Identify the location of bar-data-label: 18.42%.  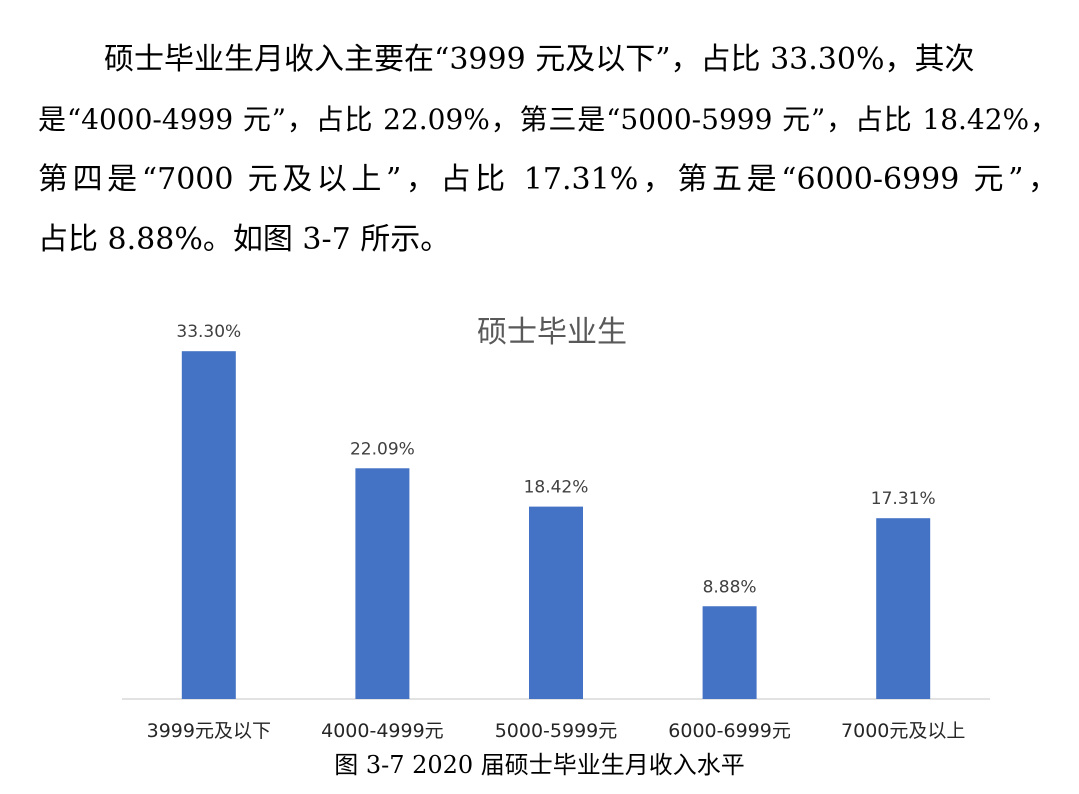
(556, 488).